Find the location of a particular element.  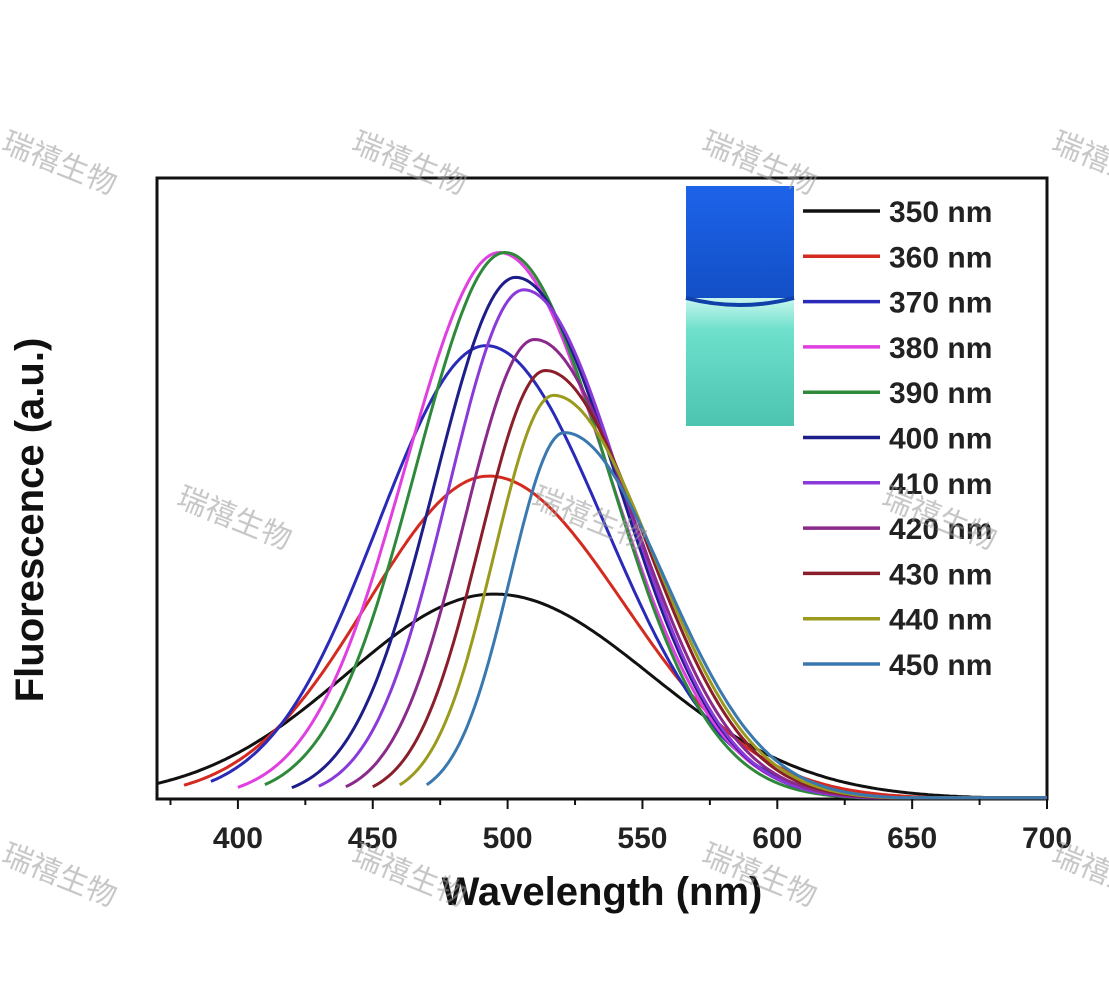

legend-label: 430 nm is located at coordinates (940, 574).